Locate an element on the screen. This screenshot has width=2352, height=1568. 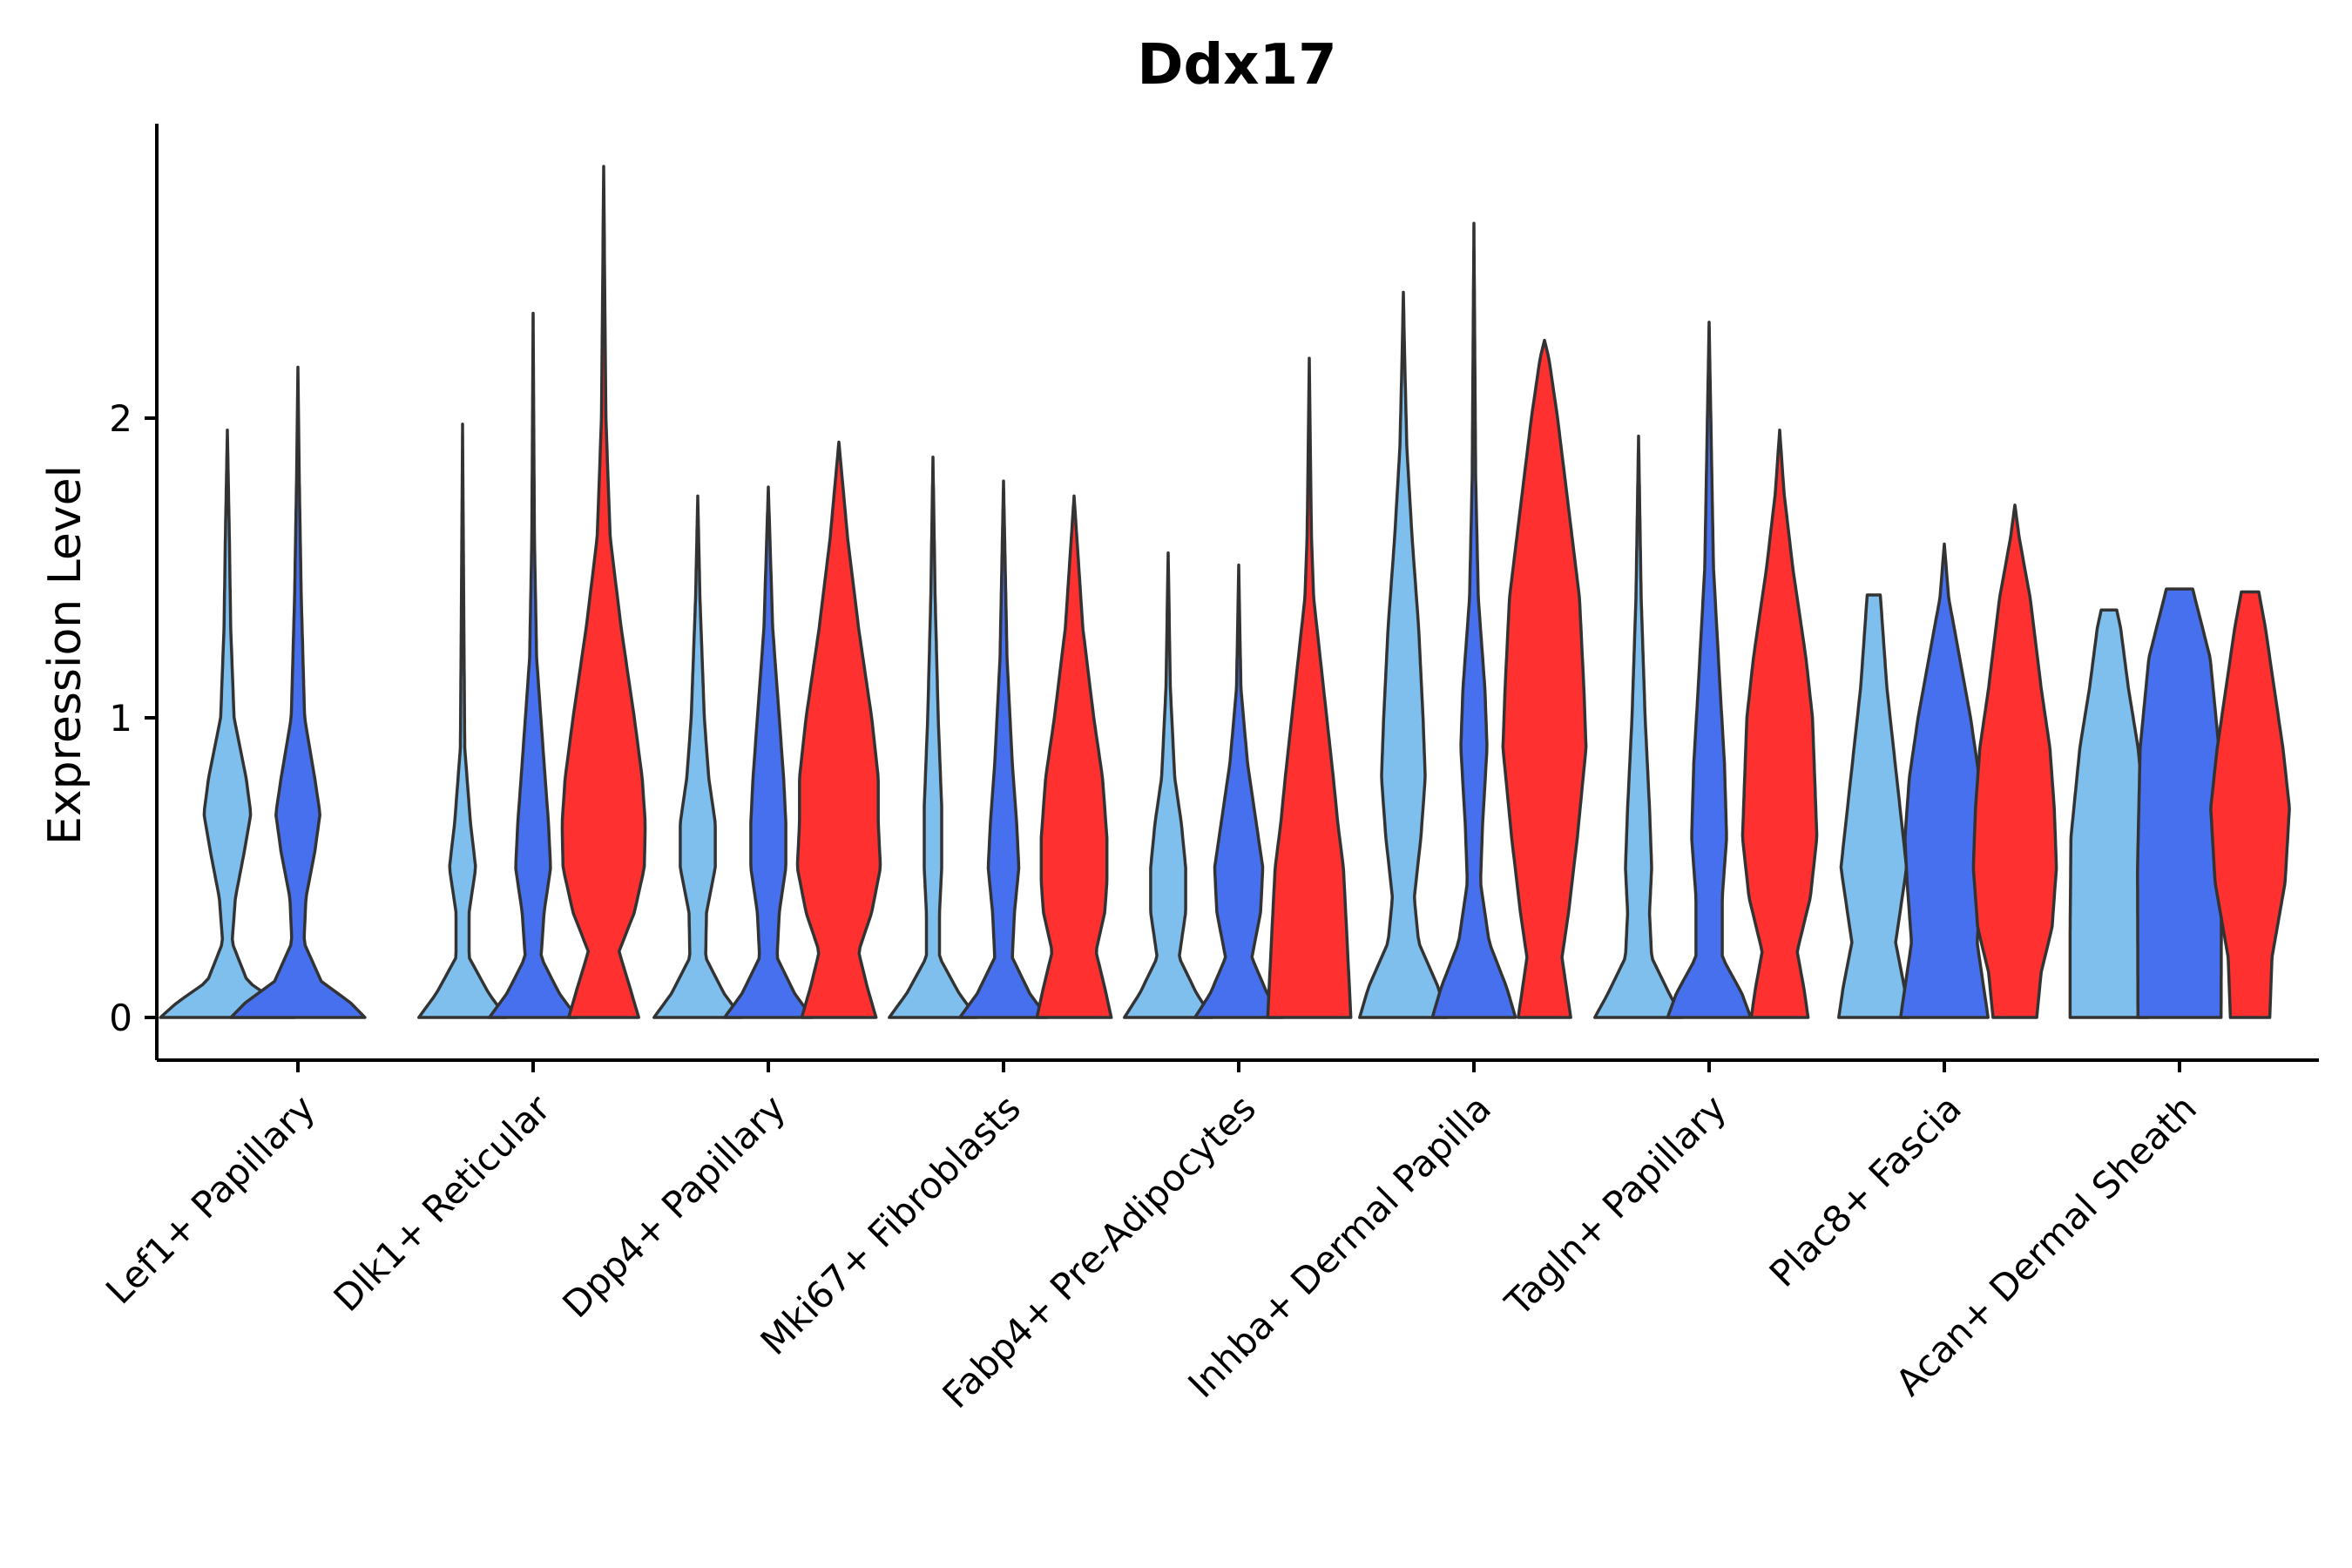
y-tick-label: 1 is located at coordinates (120, 718).